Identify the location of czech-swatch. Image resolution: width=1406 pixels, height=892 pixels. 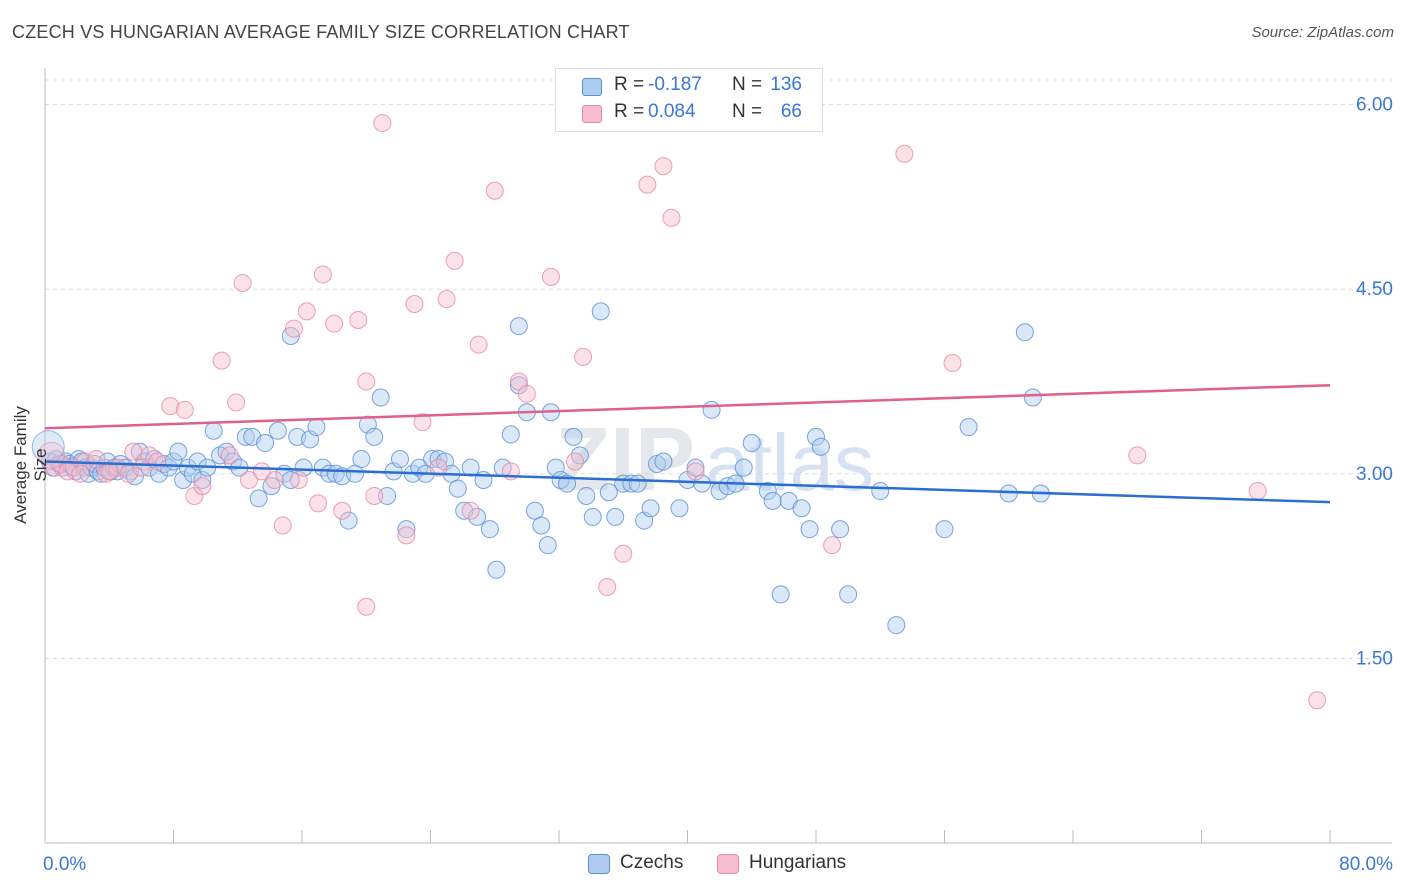
(592, 87).